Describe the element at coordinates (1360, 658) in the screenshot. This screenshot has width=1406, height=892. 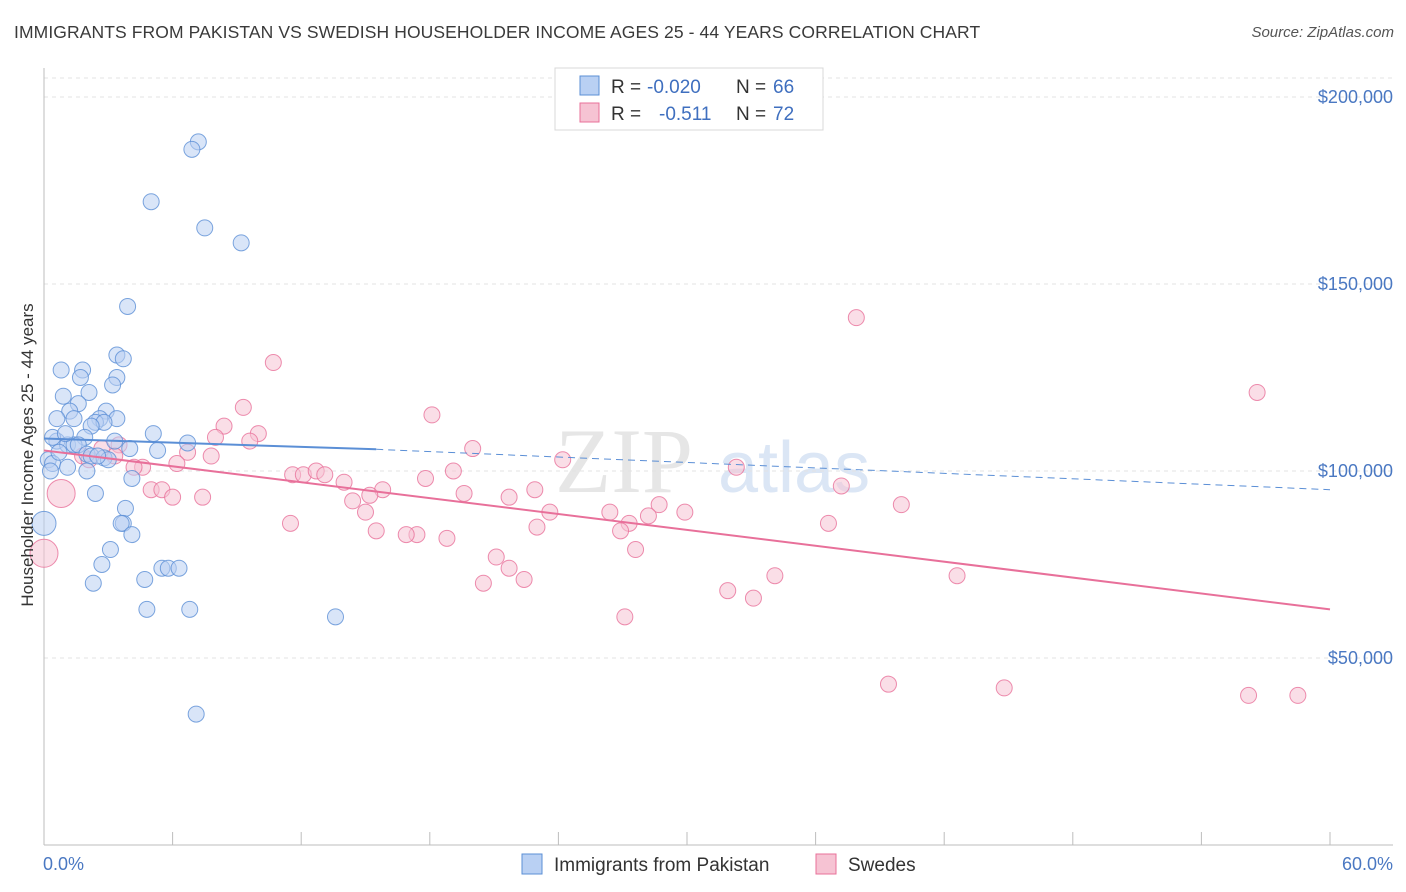
I see `y-tick-label-0: $50,000` at that location.